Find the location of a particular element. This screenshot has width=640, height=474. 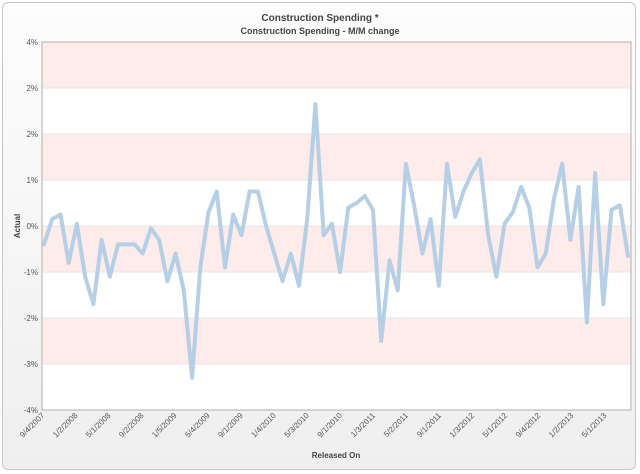

x-tick-label: 9/1/2009 is located at coordinates (230, 425).